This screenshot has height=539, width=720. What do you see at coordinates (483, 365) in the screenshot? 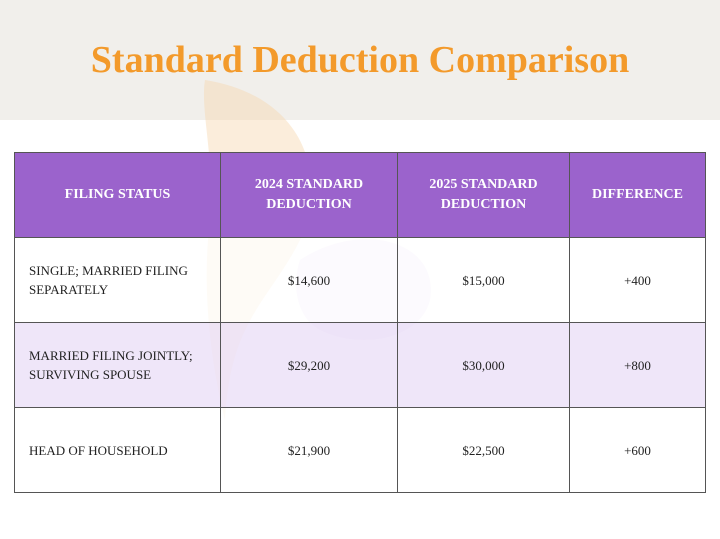
I see `value-cell: $30,000` at bounding box center [483, 365].